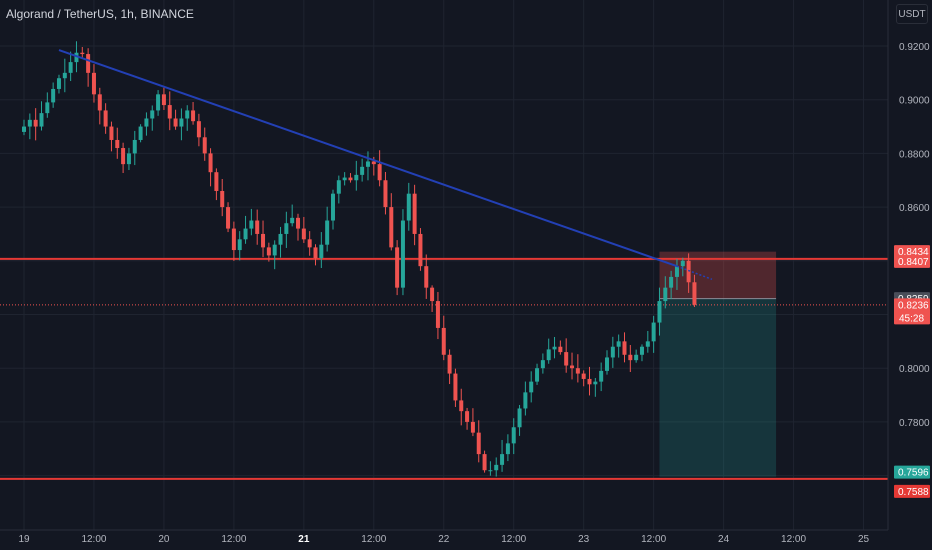  I want to click on price-label-text: 0.8236, so click(913, 305).